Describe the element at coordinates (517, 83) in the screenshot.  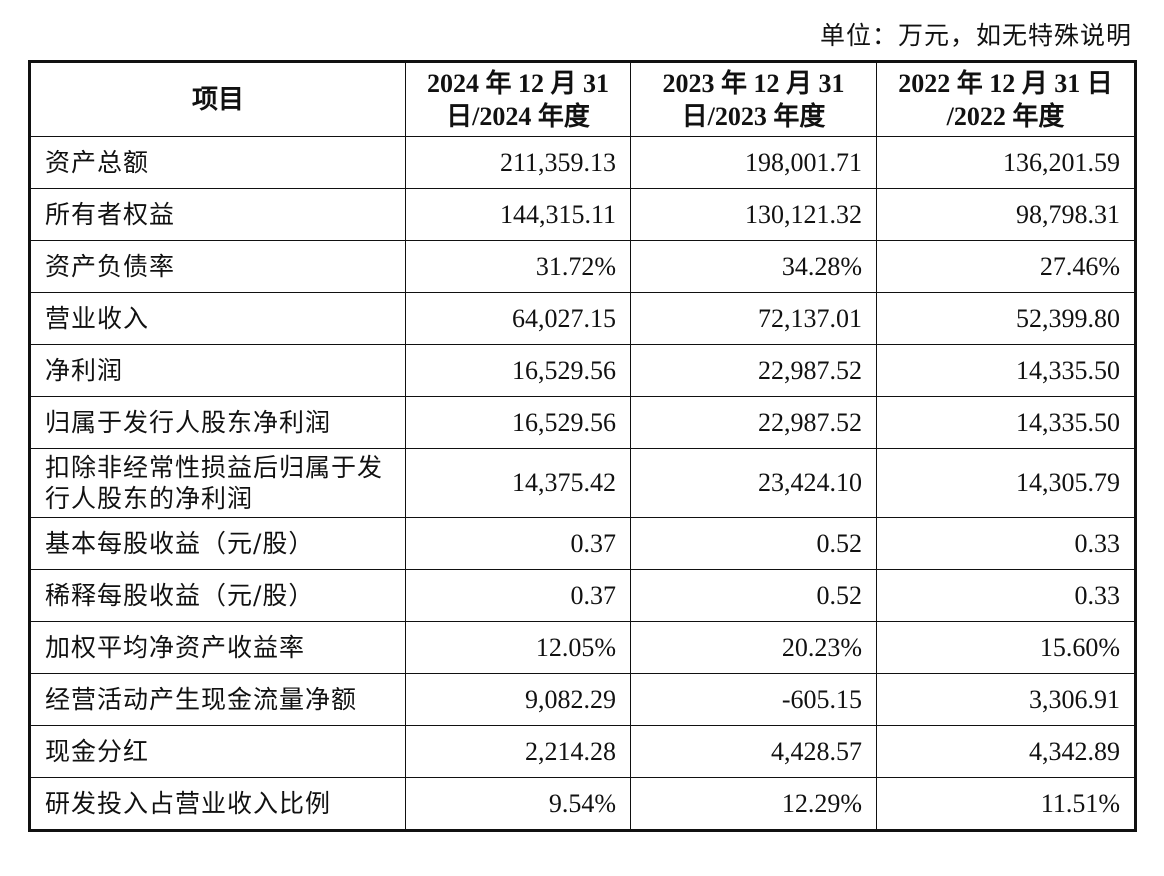
I see `header-2024-line1: 2024 年 12 月 31` at that location.